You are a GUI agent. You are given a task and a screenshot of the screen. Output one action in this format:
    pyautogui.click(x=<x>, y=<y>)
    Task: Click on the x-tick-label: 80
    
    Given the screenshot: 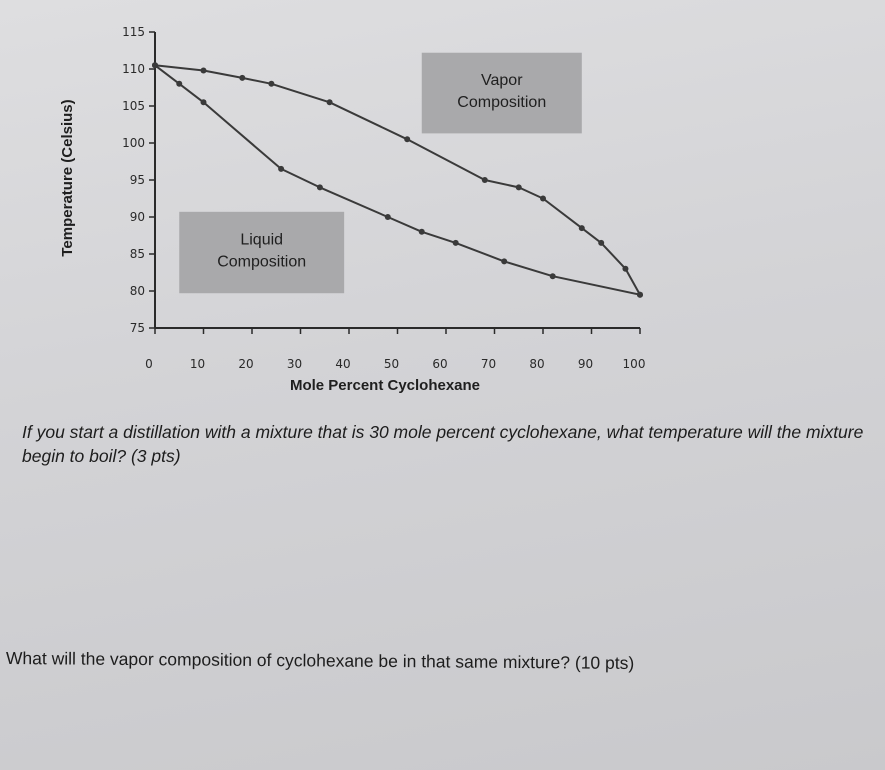 What is the action you would take?
    pyautogui.click(x=536, y=364)
    